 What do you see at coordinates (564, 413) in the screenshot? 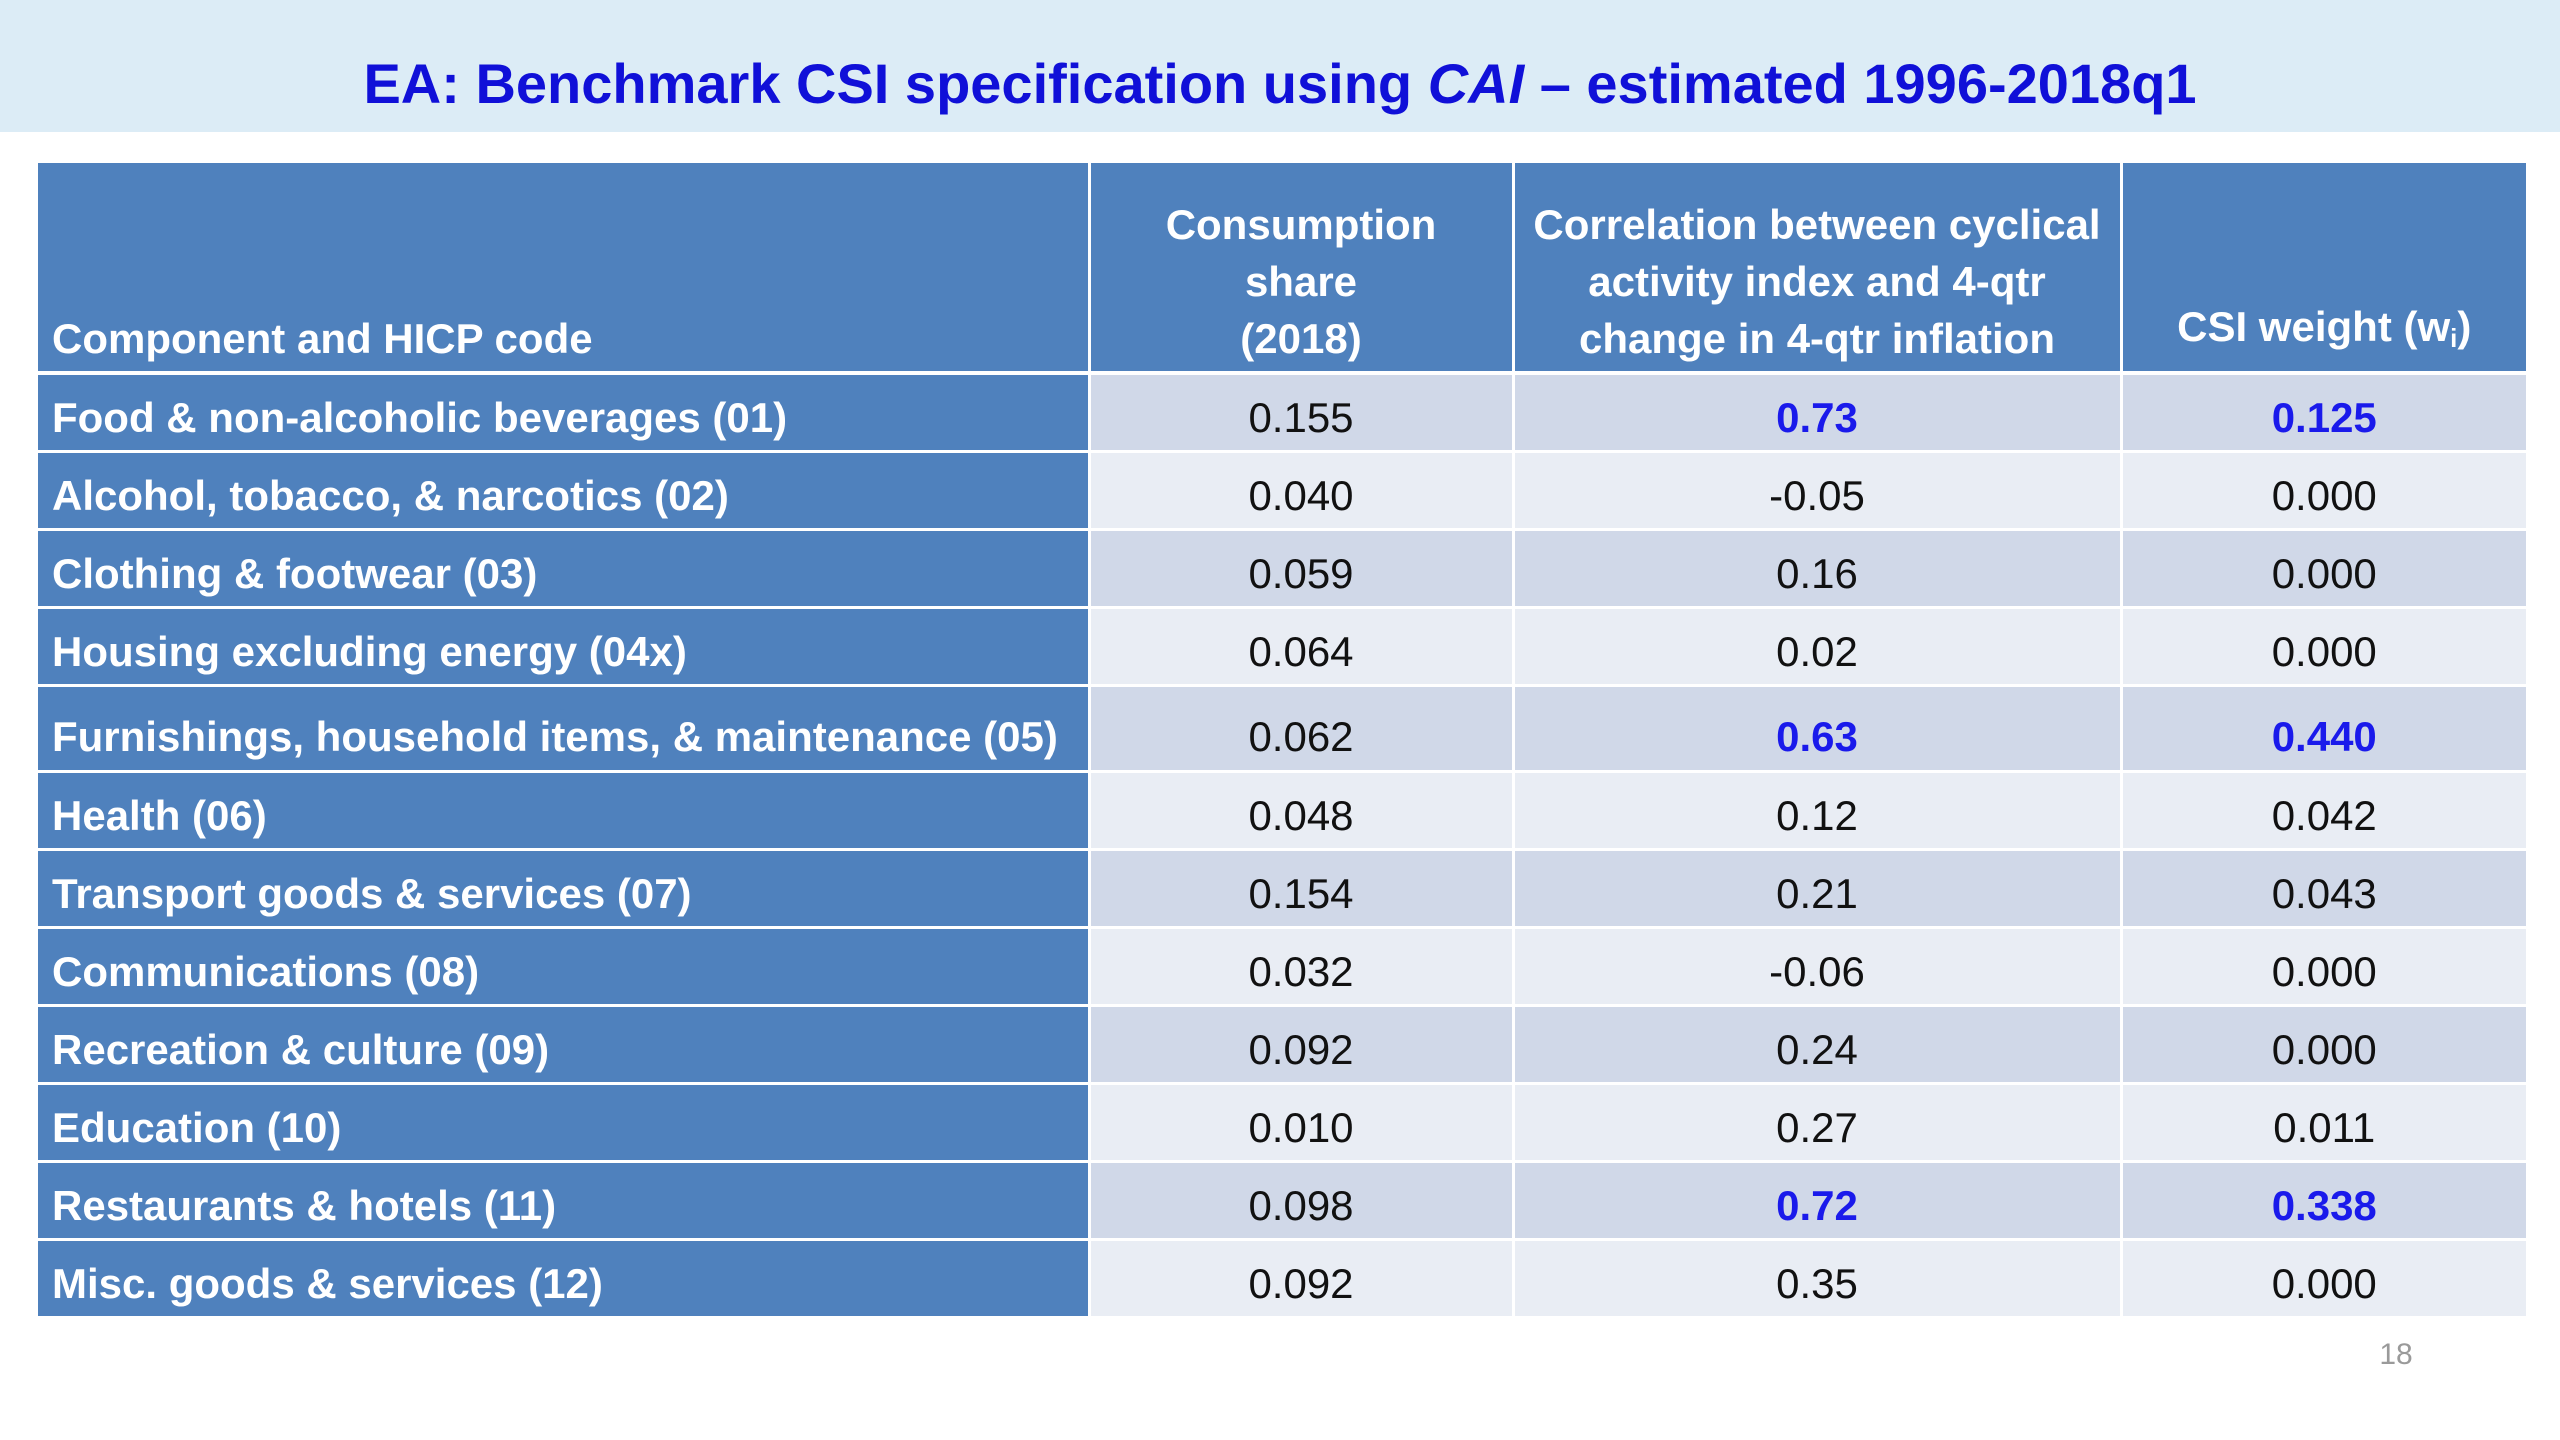
I see `component-cell: Food & non-alcoholic beverages (01)` at bounding box center [564, 413].